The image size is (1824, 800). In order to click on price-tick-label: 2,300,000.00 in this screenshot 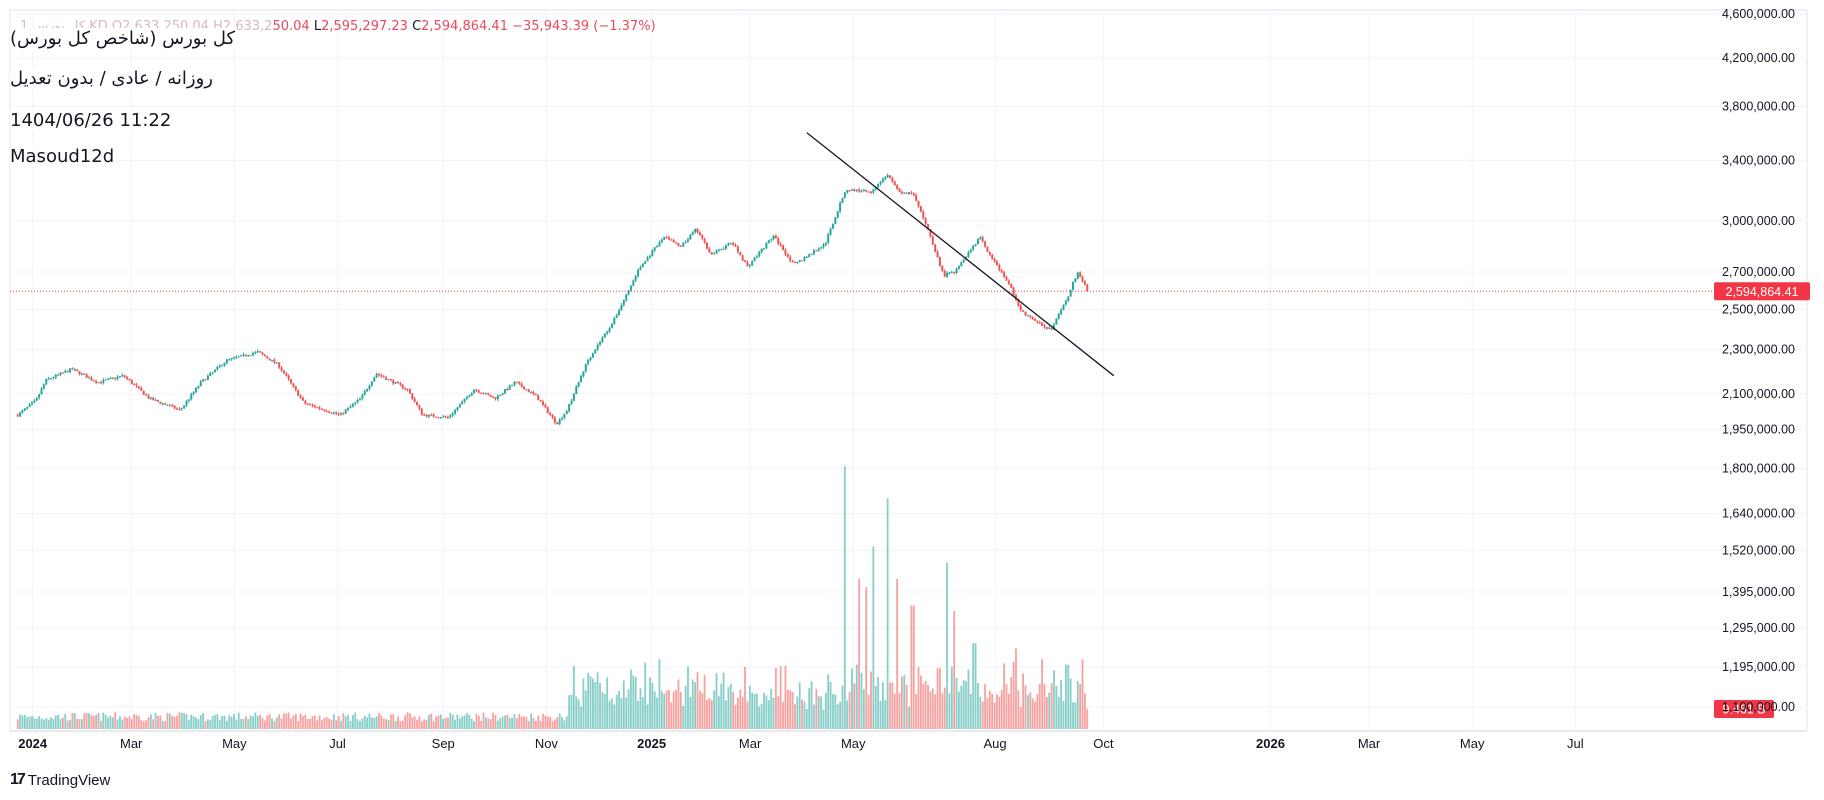, I will do `click(1758, 350)`.